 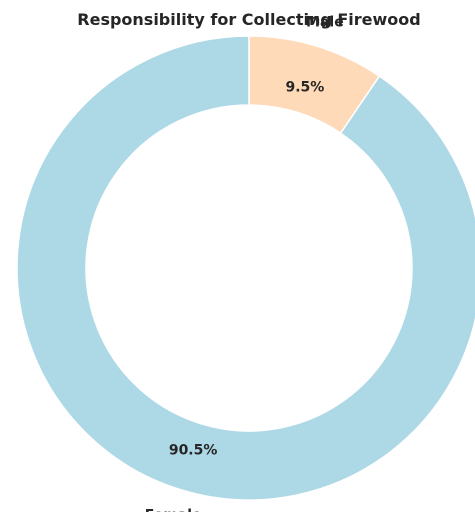 I want to click on slice-label-male: Male, so click(x=325, y=22).